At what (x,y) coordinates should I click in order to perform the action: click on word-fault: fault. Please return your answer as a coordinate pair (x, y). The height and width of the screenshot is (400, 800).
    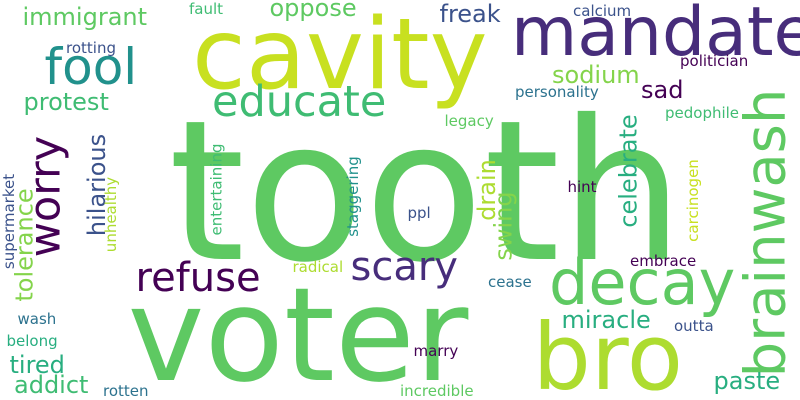
    Looking at the image, I should click on (206, 9).